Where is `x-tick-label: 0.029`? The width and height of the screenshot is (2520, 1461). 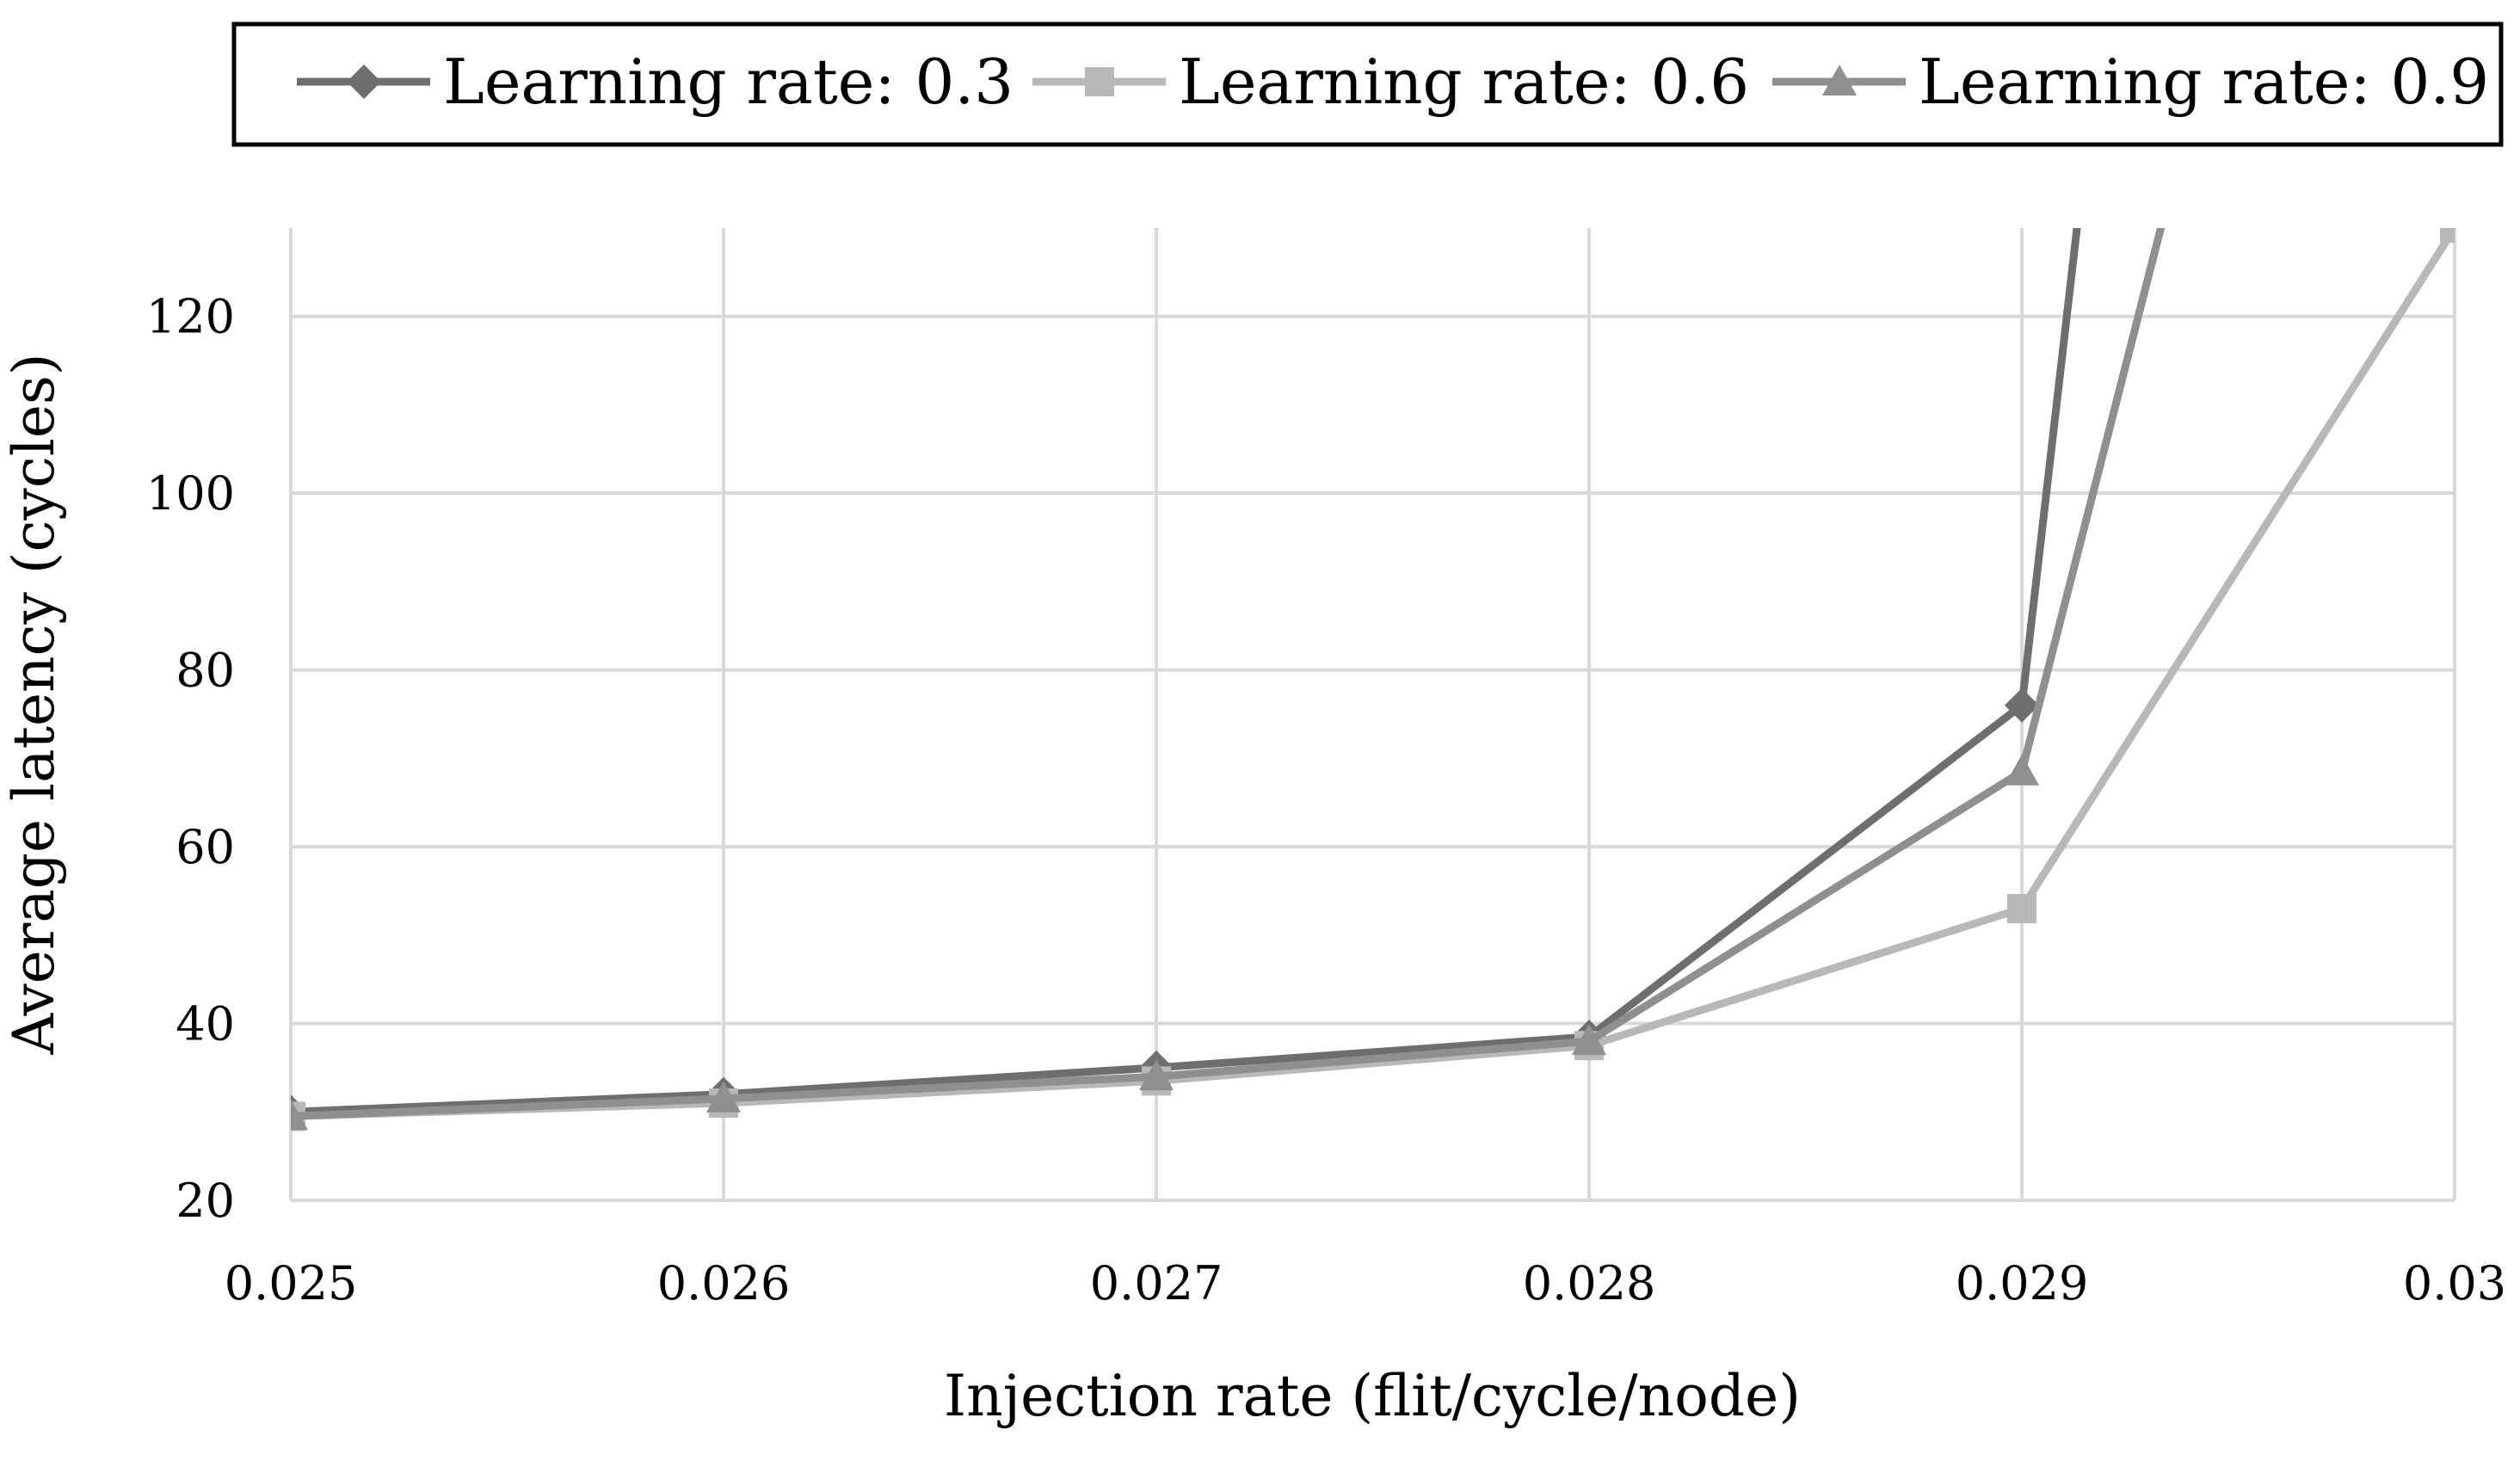 x-tick-label: 0.029 is located at coordinates (2023, 1283).